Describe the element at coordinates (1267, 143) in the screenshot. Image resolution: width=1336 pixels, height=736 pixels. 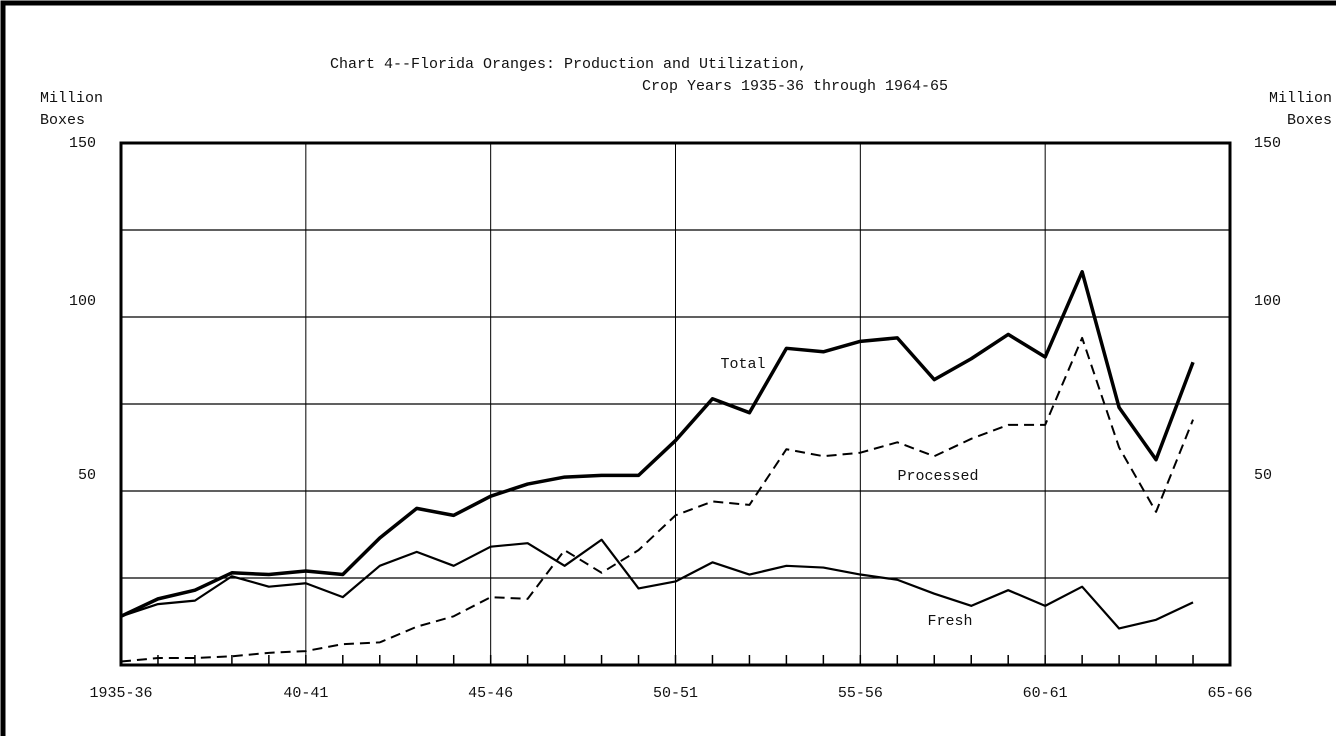
I see `y2-tick-label: 150` at that location.